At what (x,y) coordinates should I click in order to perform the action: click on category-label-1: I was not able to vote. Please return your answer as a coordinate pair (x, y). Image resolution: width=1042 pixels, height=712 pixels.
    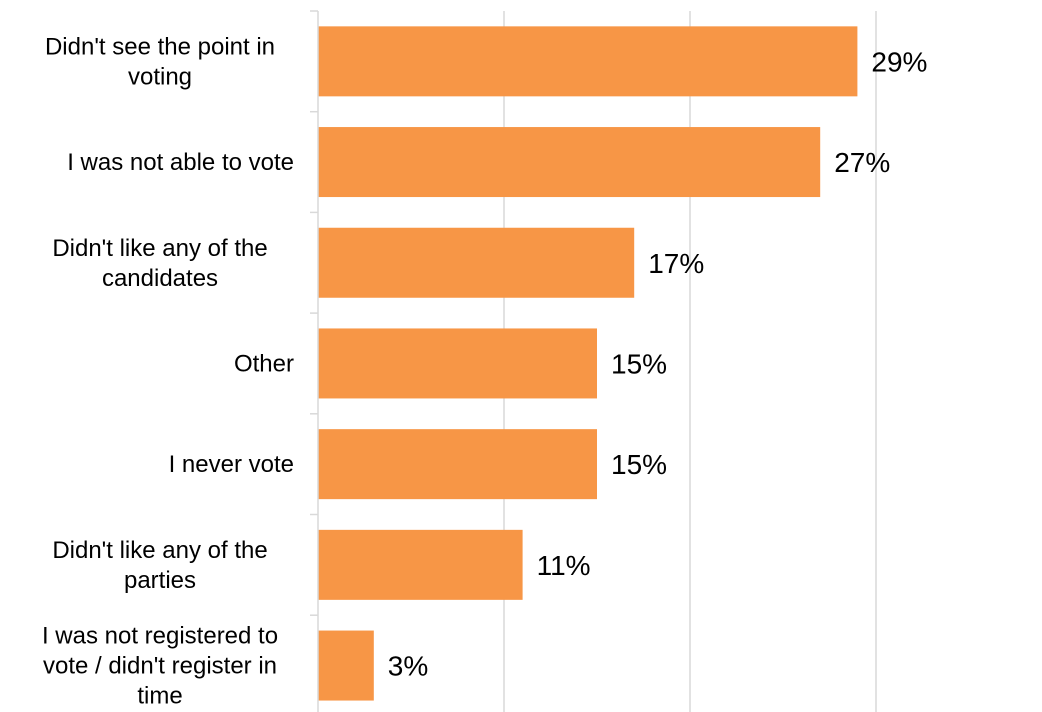
    Looking at the image, I should click on (180, 162).